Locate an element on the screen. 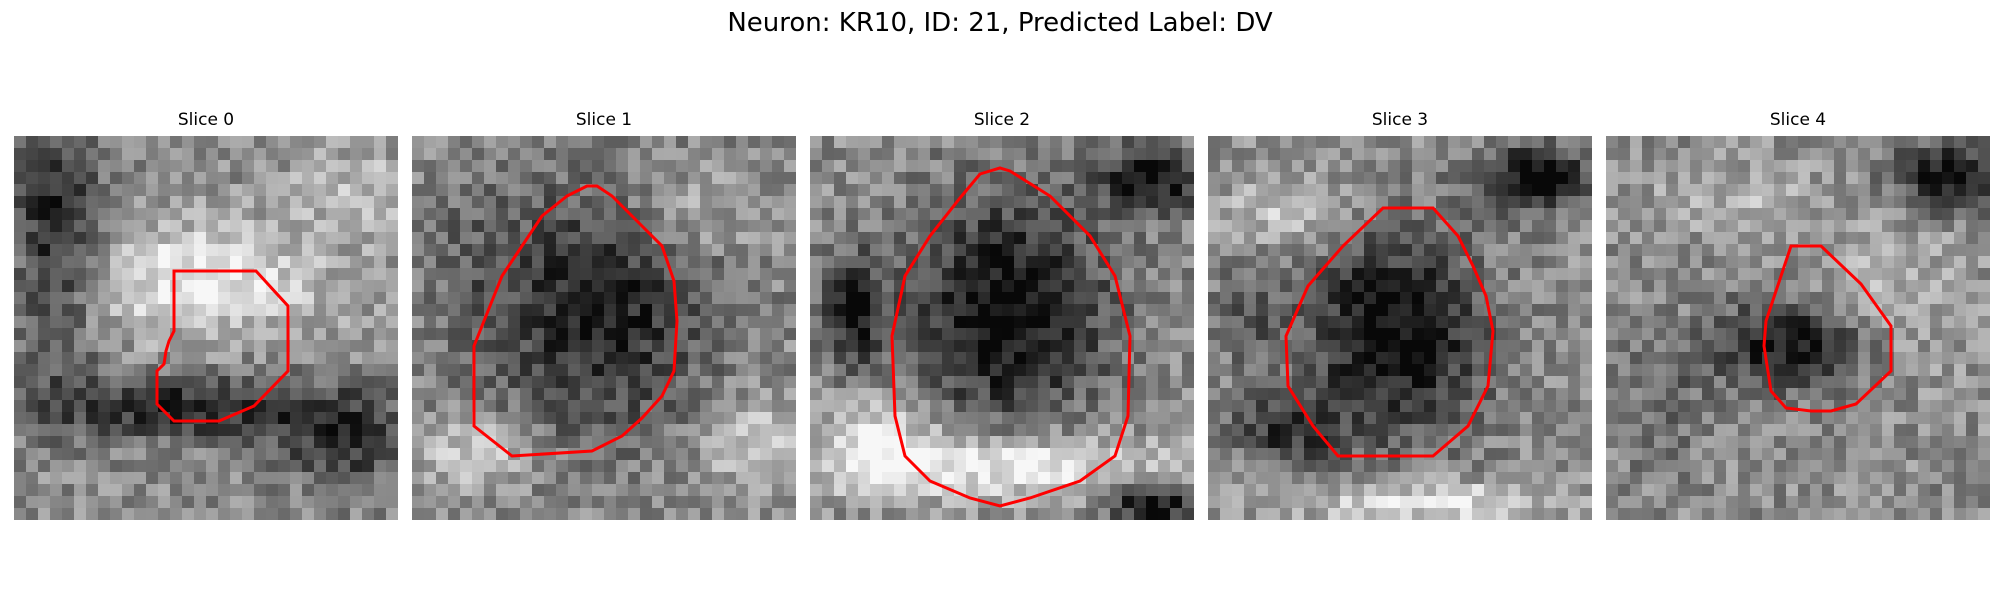 The width and height of the screenshot is (2000, 600). slice-panel-4: Slice 4 is located at coordinates (1798, 314).